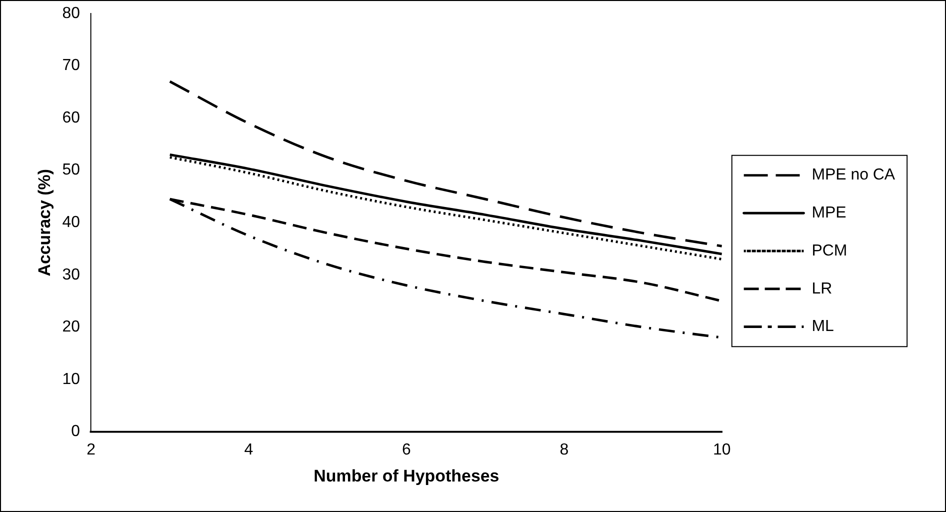 Image resolution: width=946 pixels, height=512 pixels. What do you see at coordinates (722, 450) in the screenshot?
I see `x-tick-label: 10` at bounding box center [722, 450].